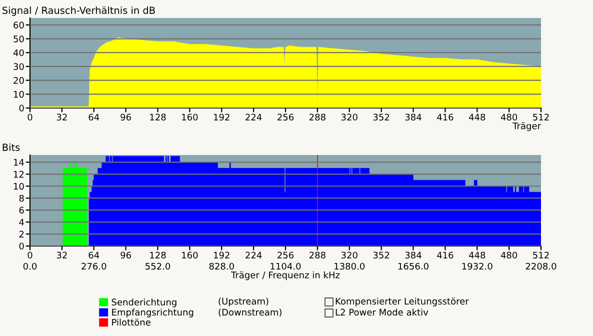 The height and width of the screenshot is (336, 593). What do you see at coordinates (94, 266) in the screenshot?
I see `x2-tick-label: 276.0` at bounding box center [94, 266].